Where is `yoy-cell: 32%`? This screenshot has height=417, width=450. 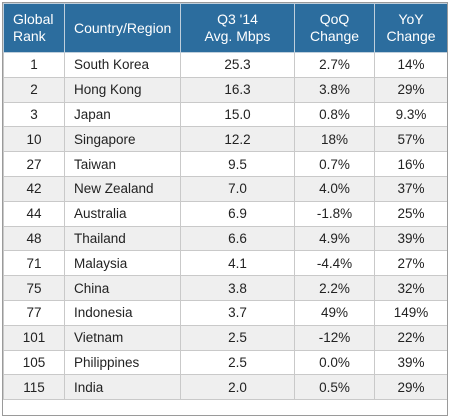 yoy-cell: 32% is located at coordinates (411, 288).